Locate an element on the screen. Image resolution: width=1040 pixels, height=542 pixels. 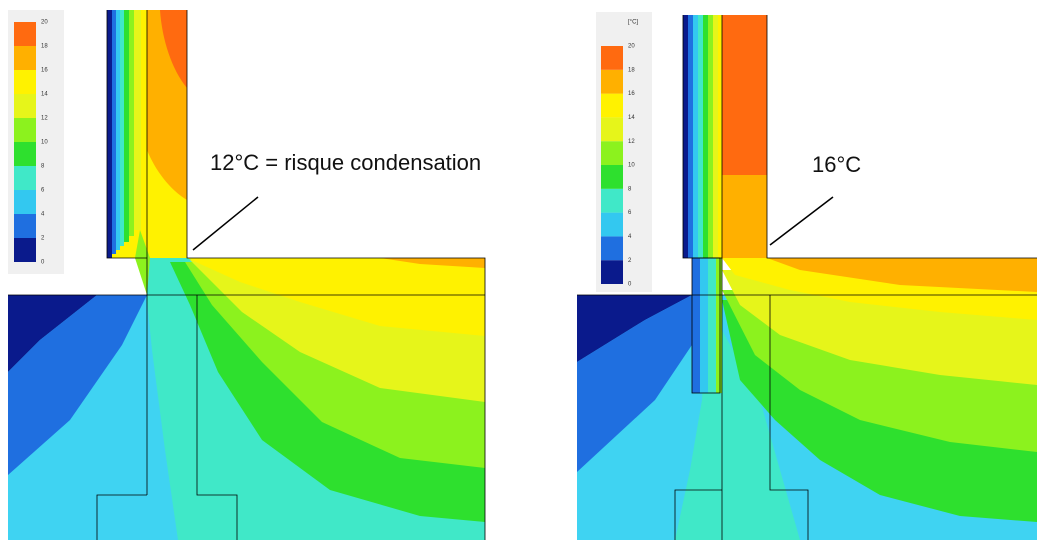
annotation: 12°C = risque condensation is located at coordinates (345, 162).